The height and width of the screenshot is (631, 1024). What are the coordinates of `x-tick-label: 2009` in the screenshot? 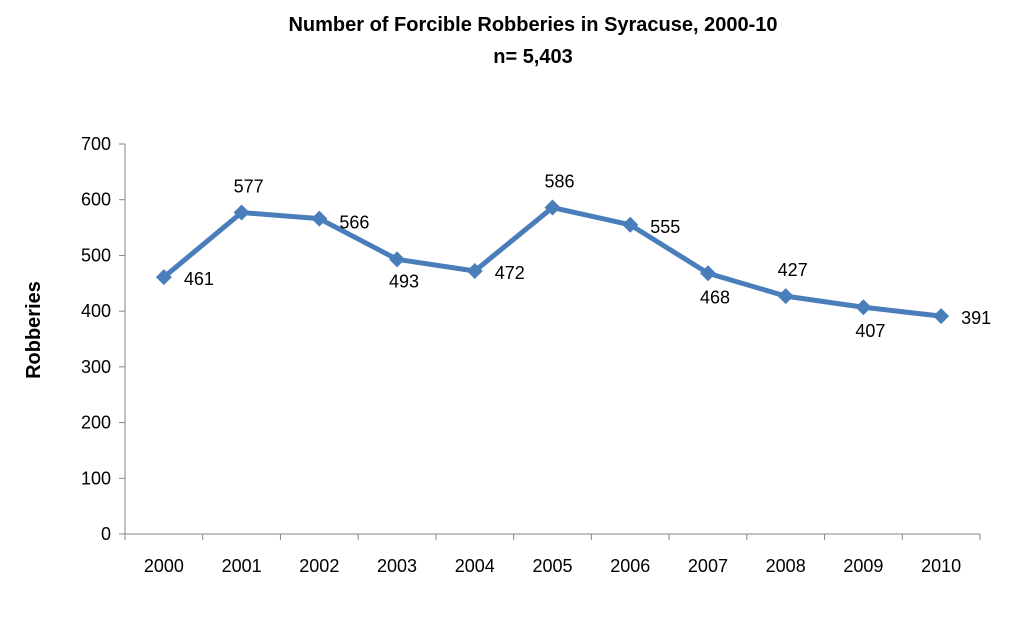 It's located at (863, 566).